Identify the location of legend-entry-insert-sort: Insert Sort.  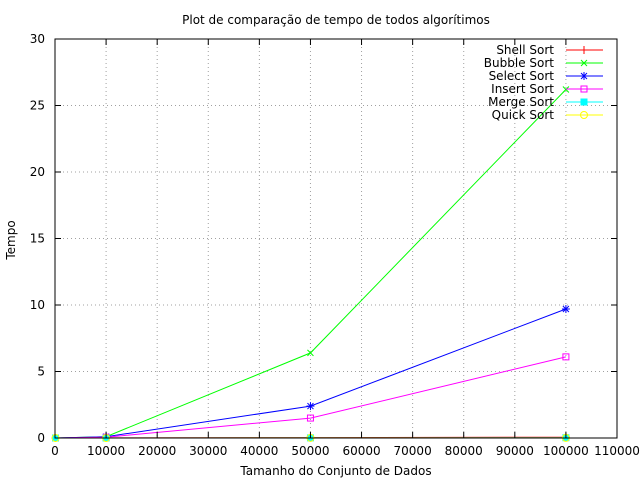
(547, 89).